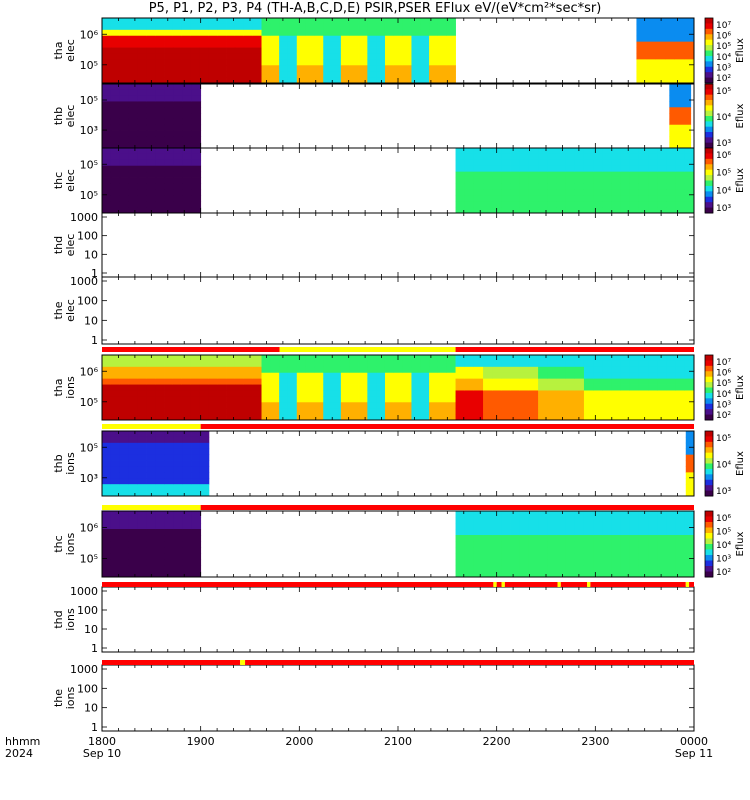  I want to click on x-tick-label: 2300, so click(595, 741).